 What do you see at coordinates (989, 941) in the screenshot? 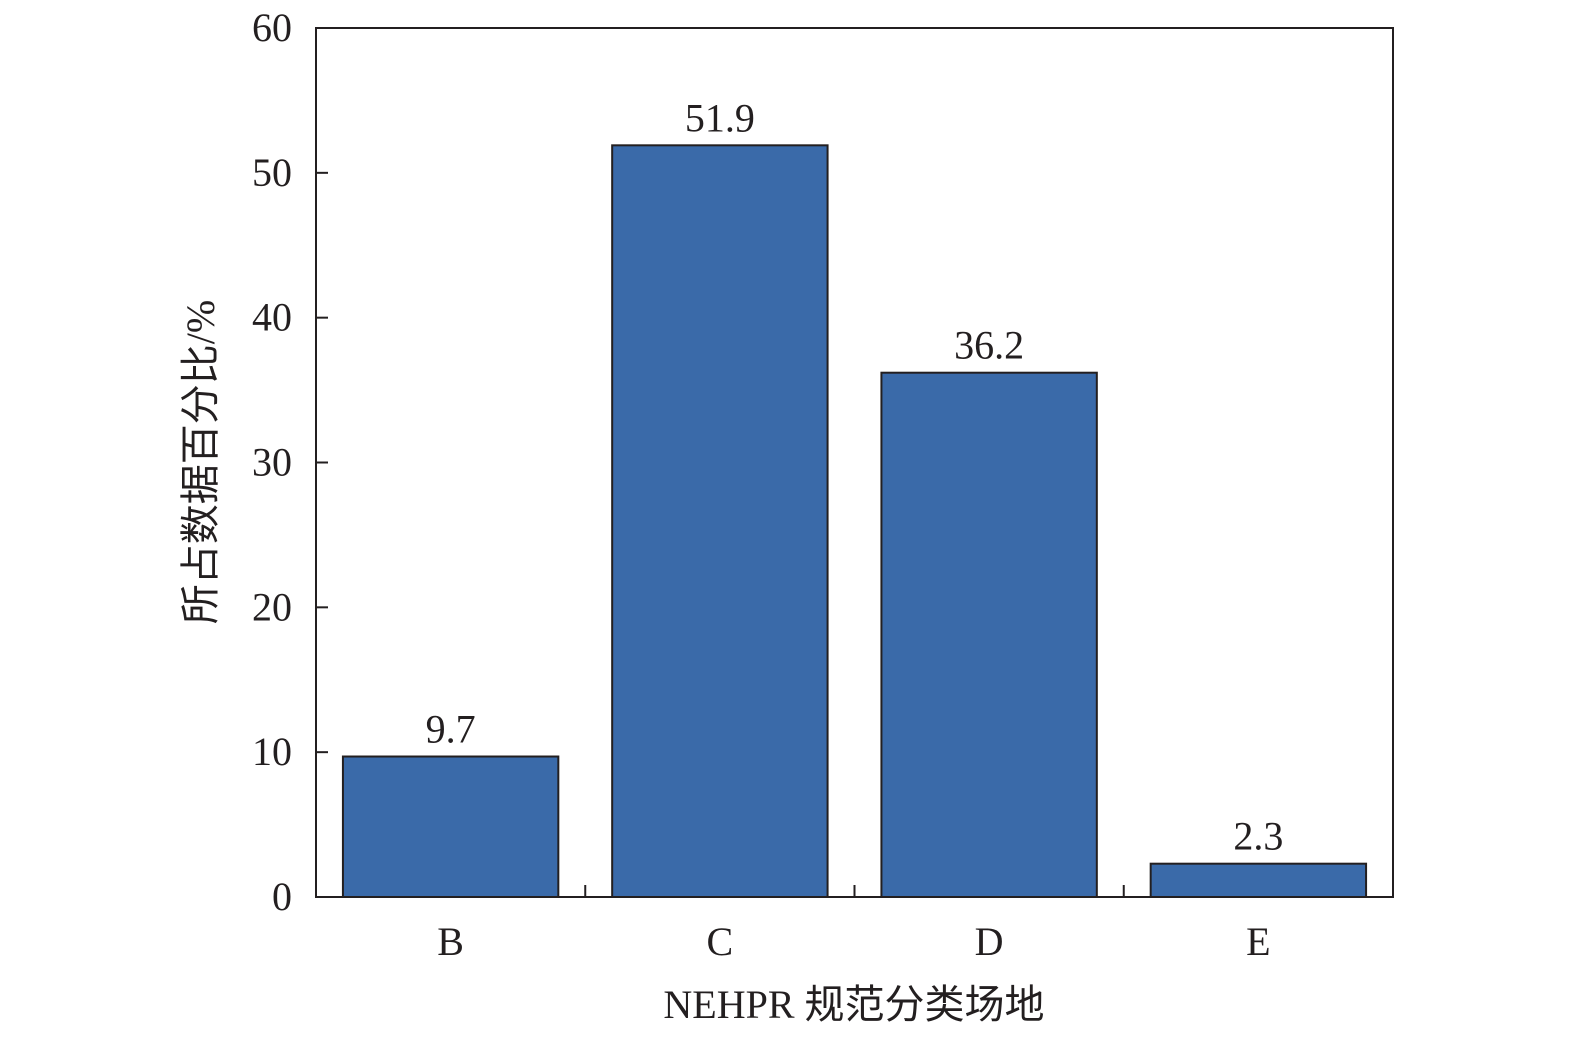
I see `x-tick-label: D` at bounding box center [989, 941].